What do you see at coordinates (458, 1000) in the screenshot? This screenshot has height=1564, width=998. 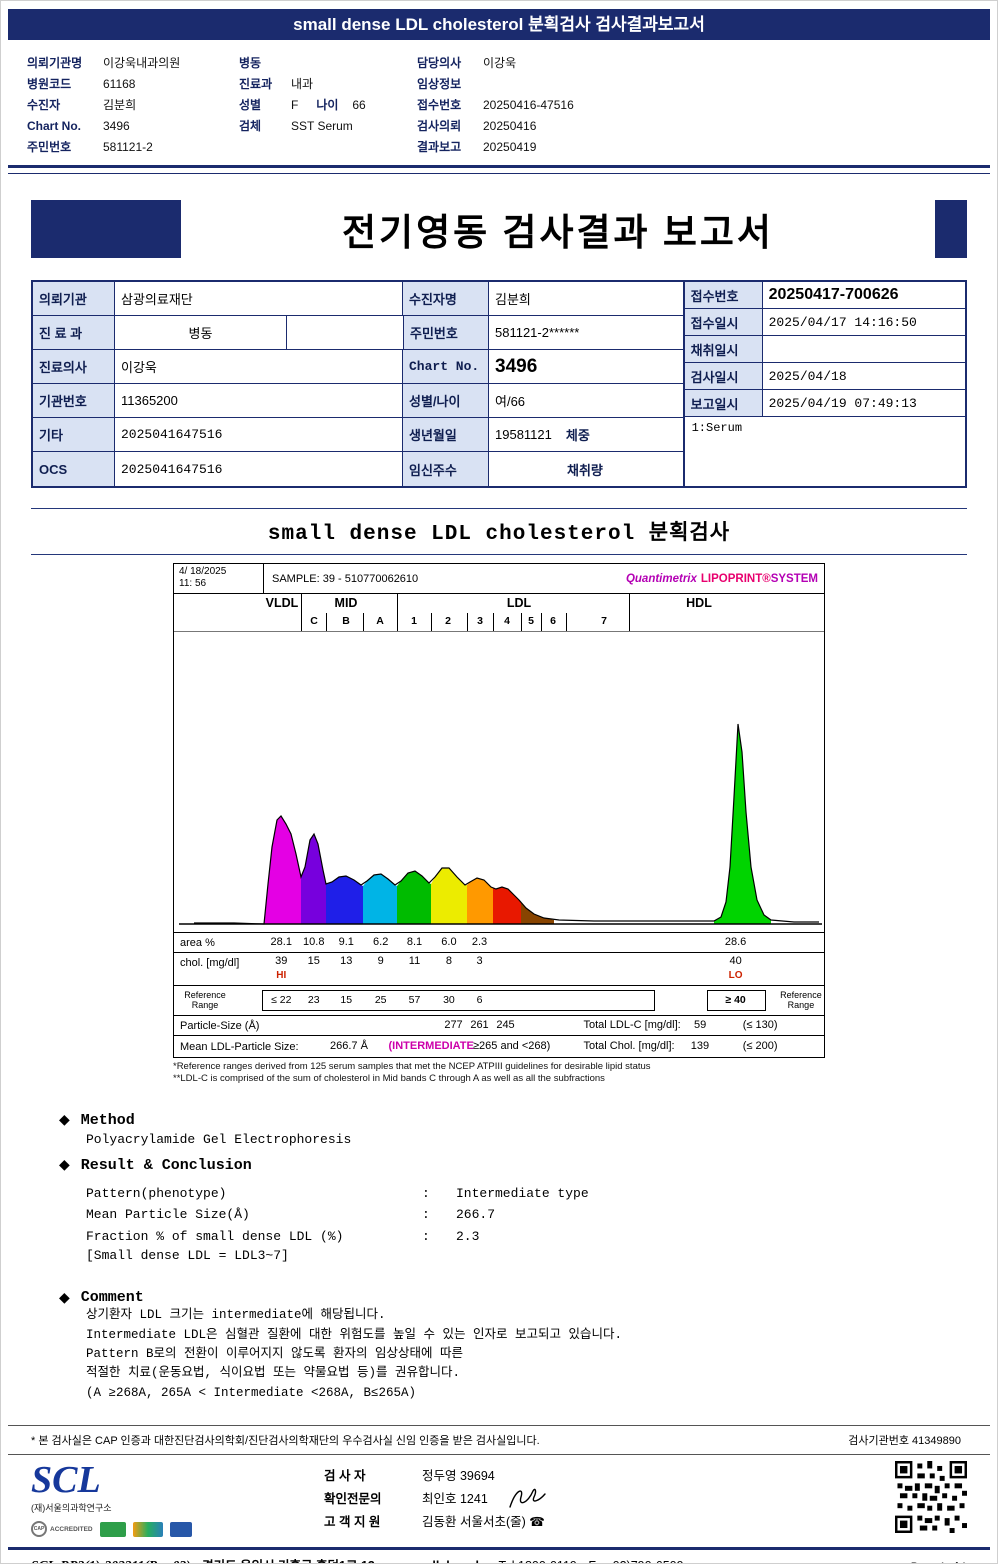 I see `reference-range-box` at bounding box center [458, 1000].